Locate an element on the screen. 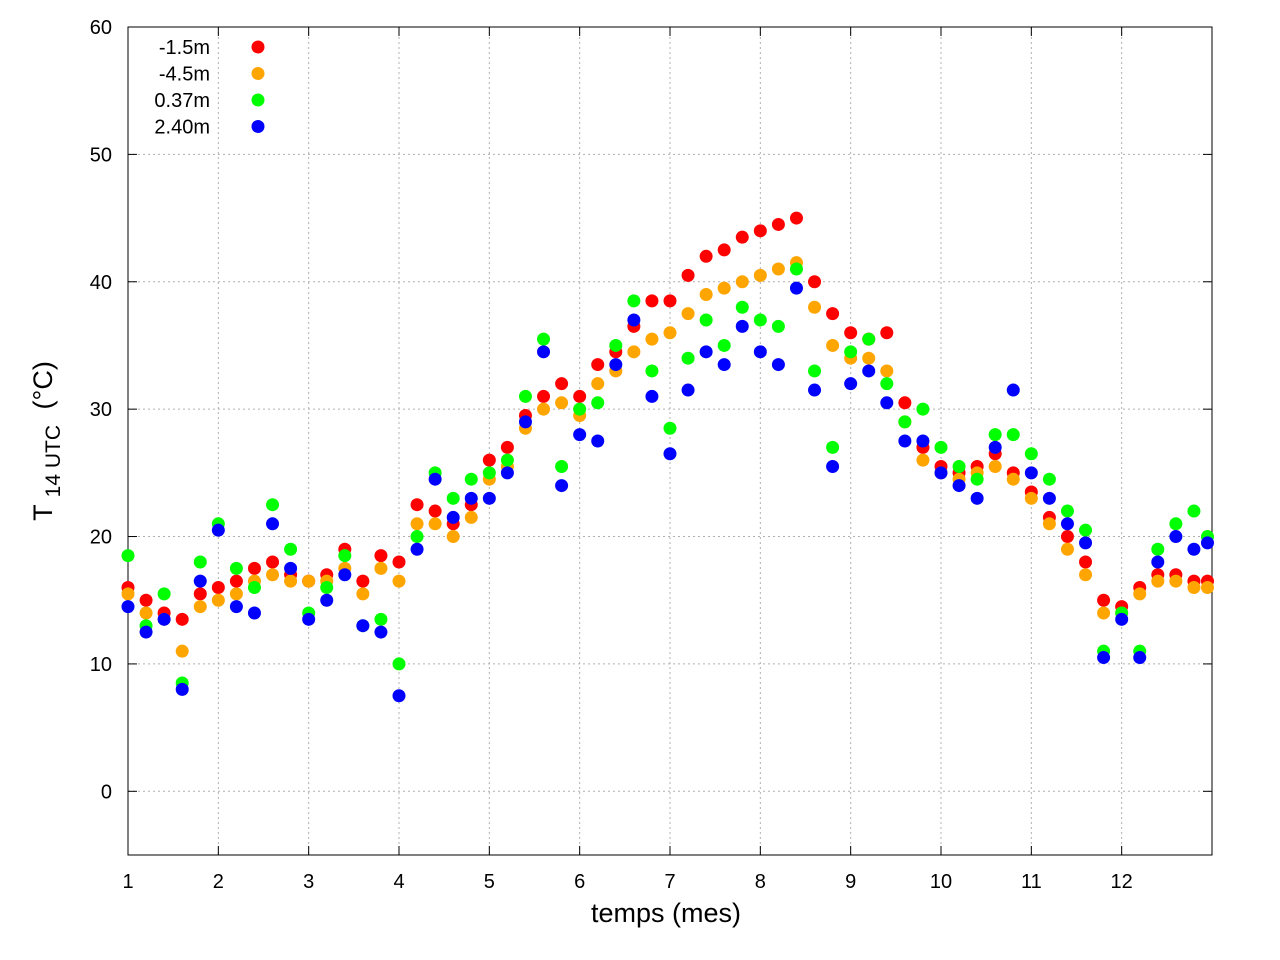  y-axis-title-unit: (°C) is located at coordinates (43, 385).